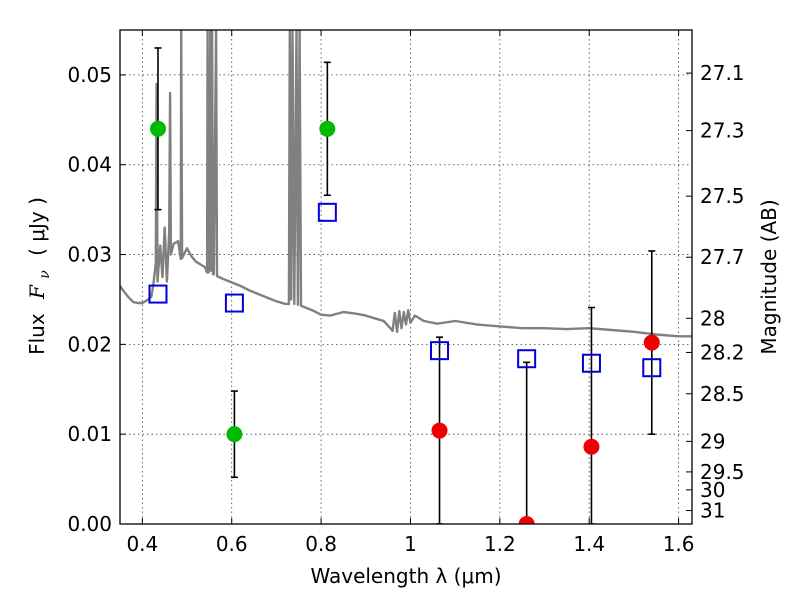  I want to click on x-tick-label: 0.6, so click(232, 544).